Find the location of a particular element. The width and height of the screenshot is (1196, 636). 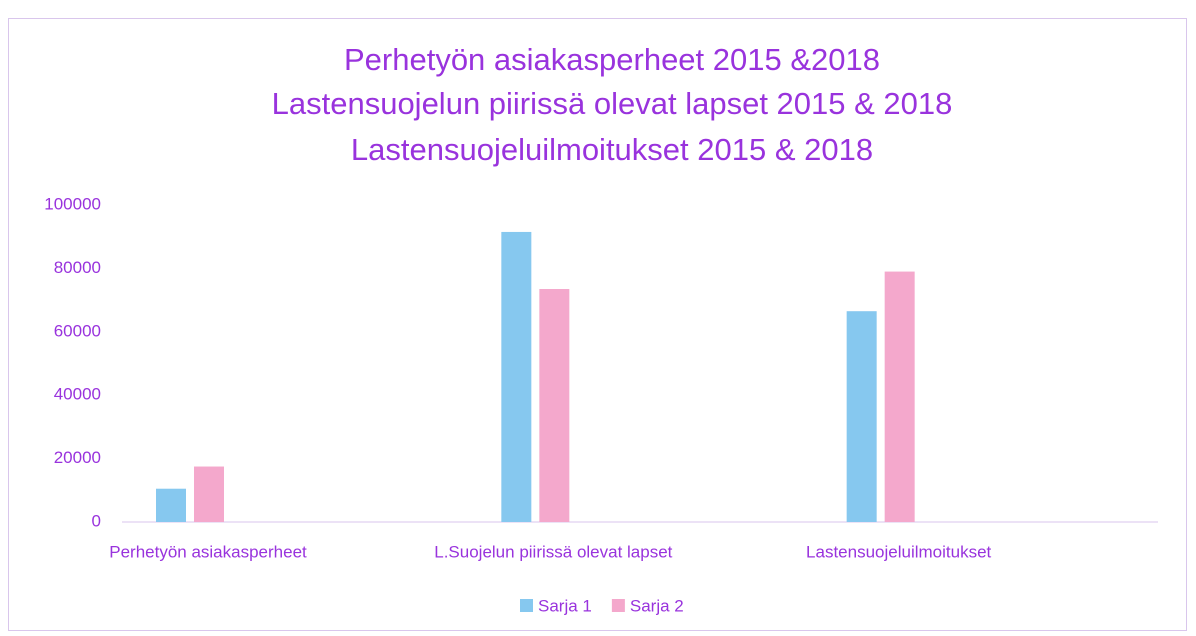

y-tick-label: 20000 is located at coordinates (77, 457).